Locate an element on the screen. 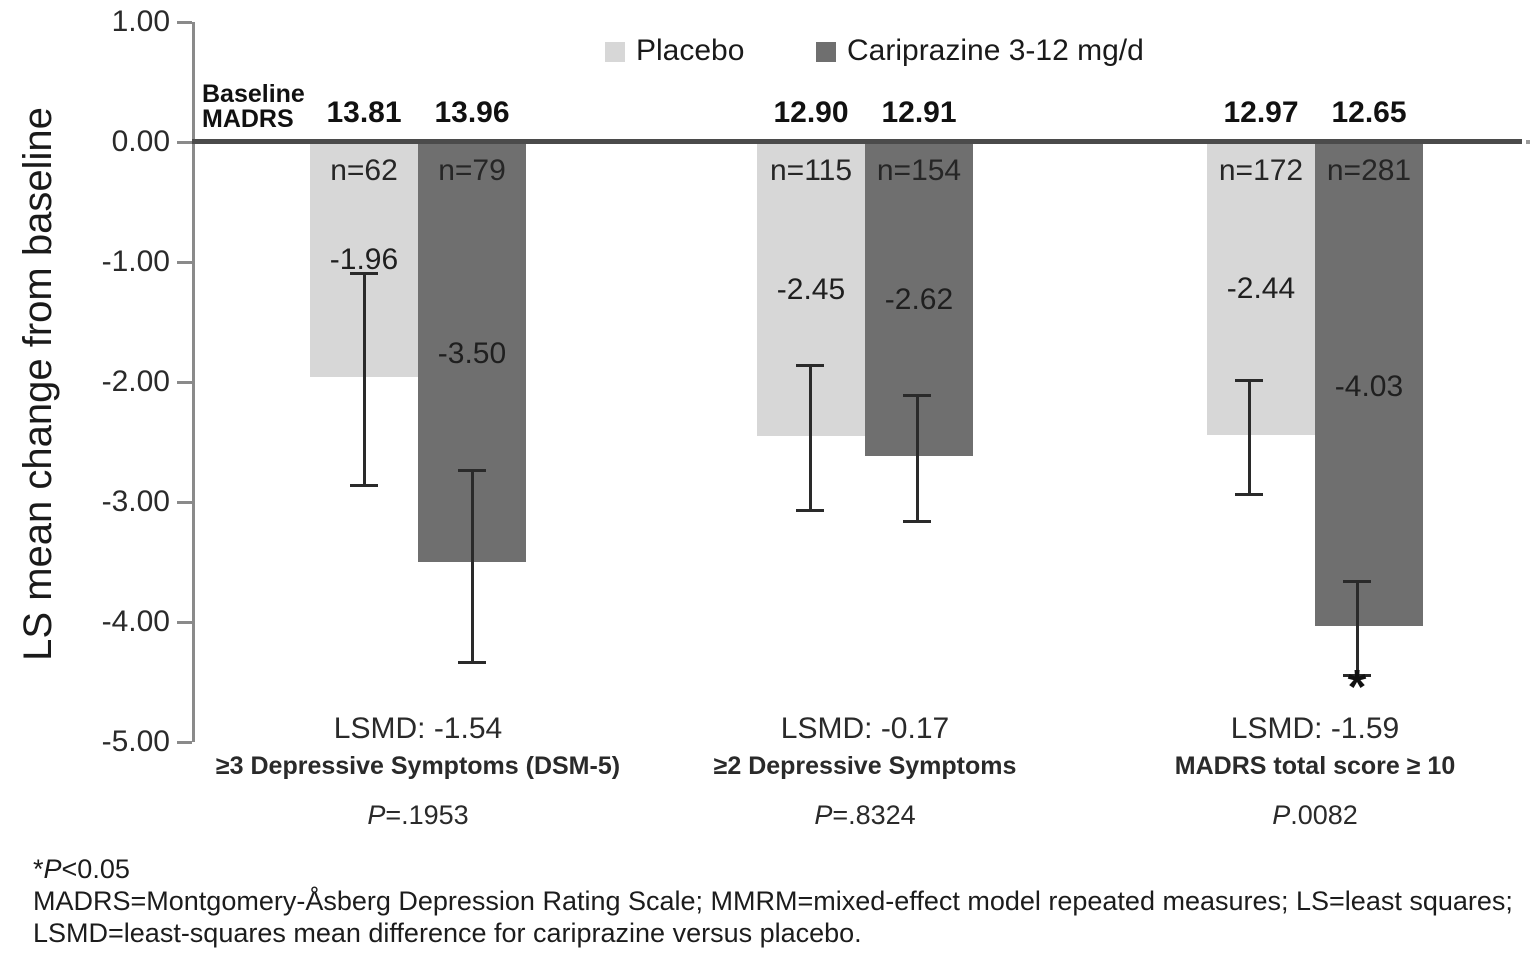  bar-value-label: -2.62 is located at coordinates (919, 300).